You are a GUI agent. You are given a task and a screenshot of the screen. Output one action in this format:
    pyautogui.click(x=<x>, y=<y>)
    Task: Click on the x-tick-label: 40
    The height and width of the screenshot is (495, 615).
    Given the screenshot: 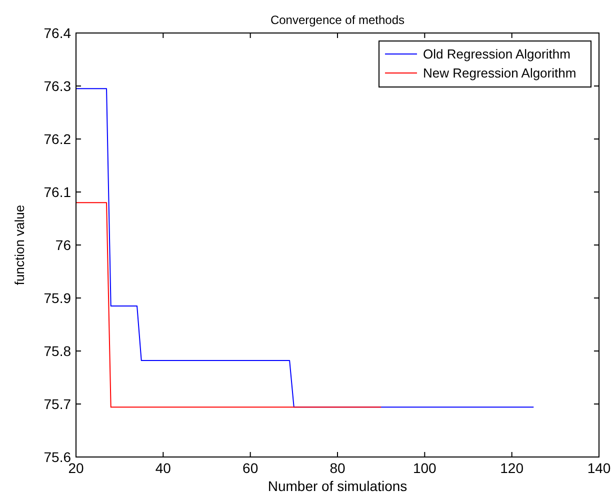 What is the action you would take?
    pyautogui.click(x=163, y=468)
    